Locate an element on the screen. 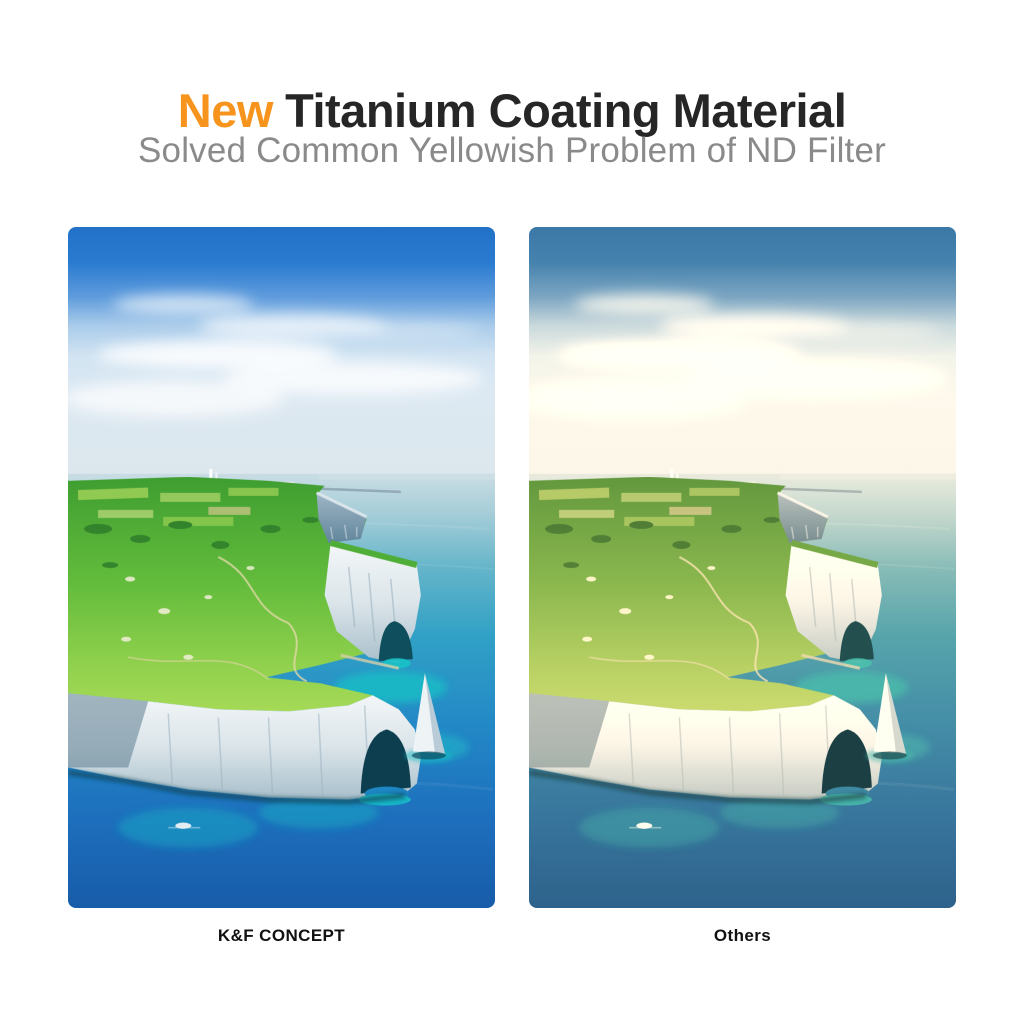 This screenshot has width=1024, height=1024. title-main-text: Titanium Coating Material is located at coordinates (566, 111).